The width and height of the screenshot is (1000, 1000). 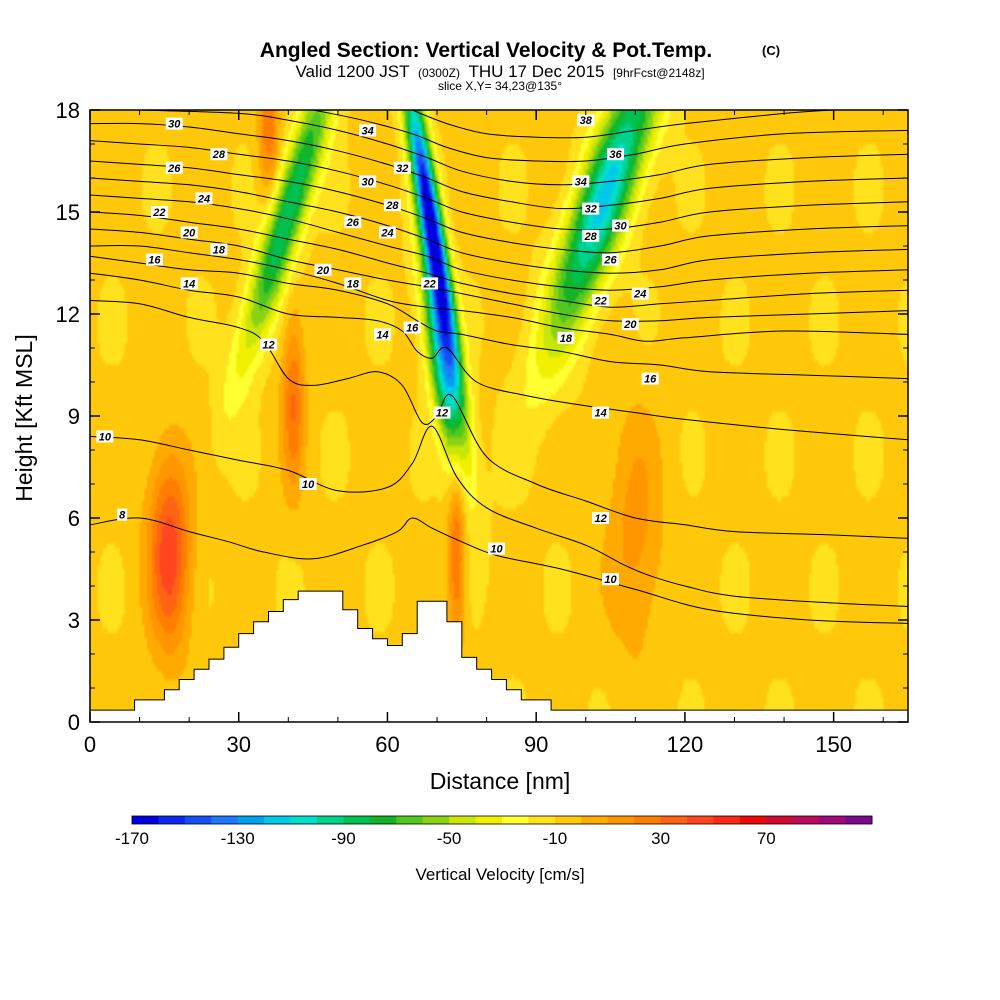 What do you see at coordinates (90, 744) in the screenshot?
I see `x-tick-label: 0` at bounding box center [90, 744].